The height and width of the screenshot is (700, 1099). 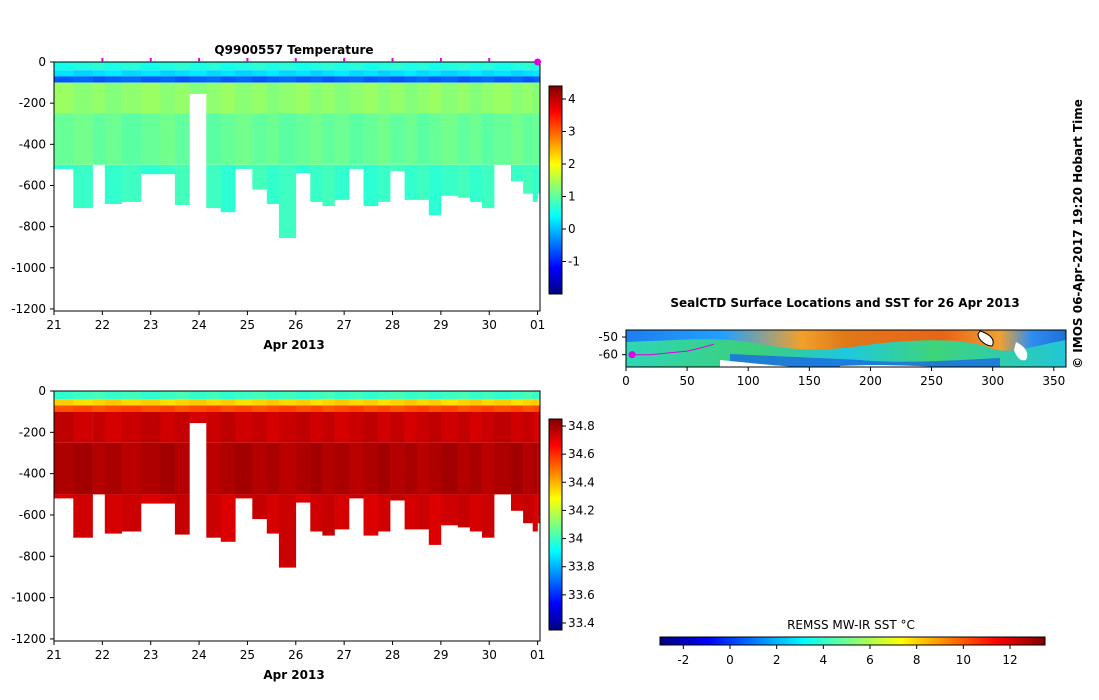 I want to click on south-america-land, so click(x=1021, y=351).